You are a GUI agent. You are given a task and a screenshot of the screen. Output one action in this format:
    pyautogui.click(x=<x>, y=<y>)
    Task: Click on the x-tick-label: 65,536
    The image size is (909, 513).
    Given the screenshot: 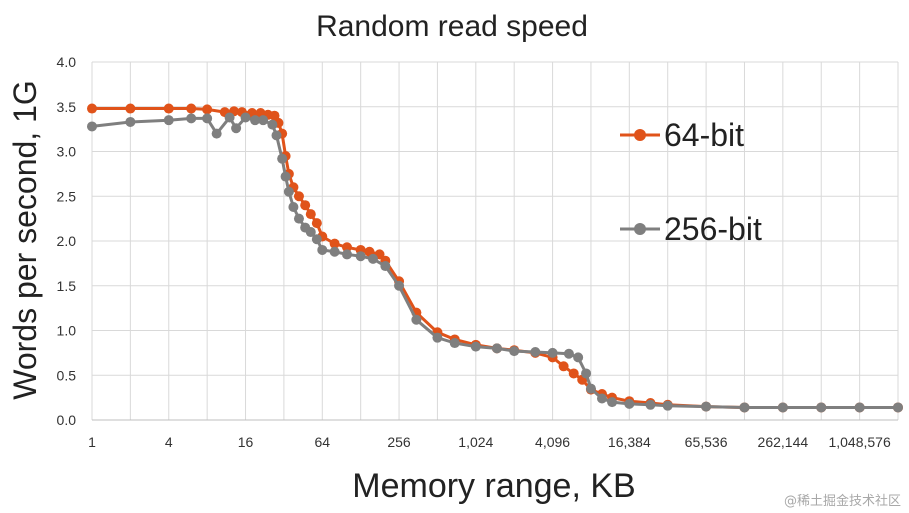 What is the action you would take?
    pyautogui.click(x=706, y=442)
    